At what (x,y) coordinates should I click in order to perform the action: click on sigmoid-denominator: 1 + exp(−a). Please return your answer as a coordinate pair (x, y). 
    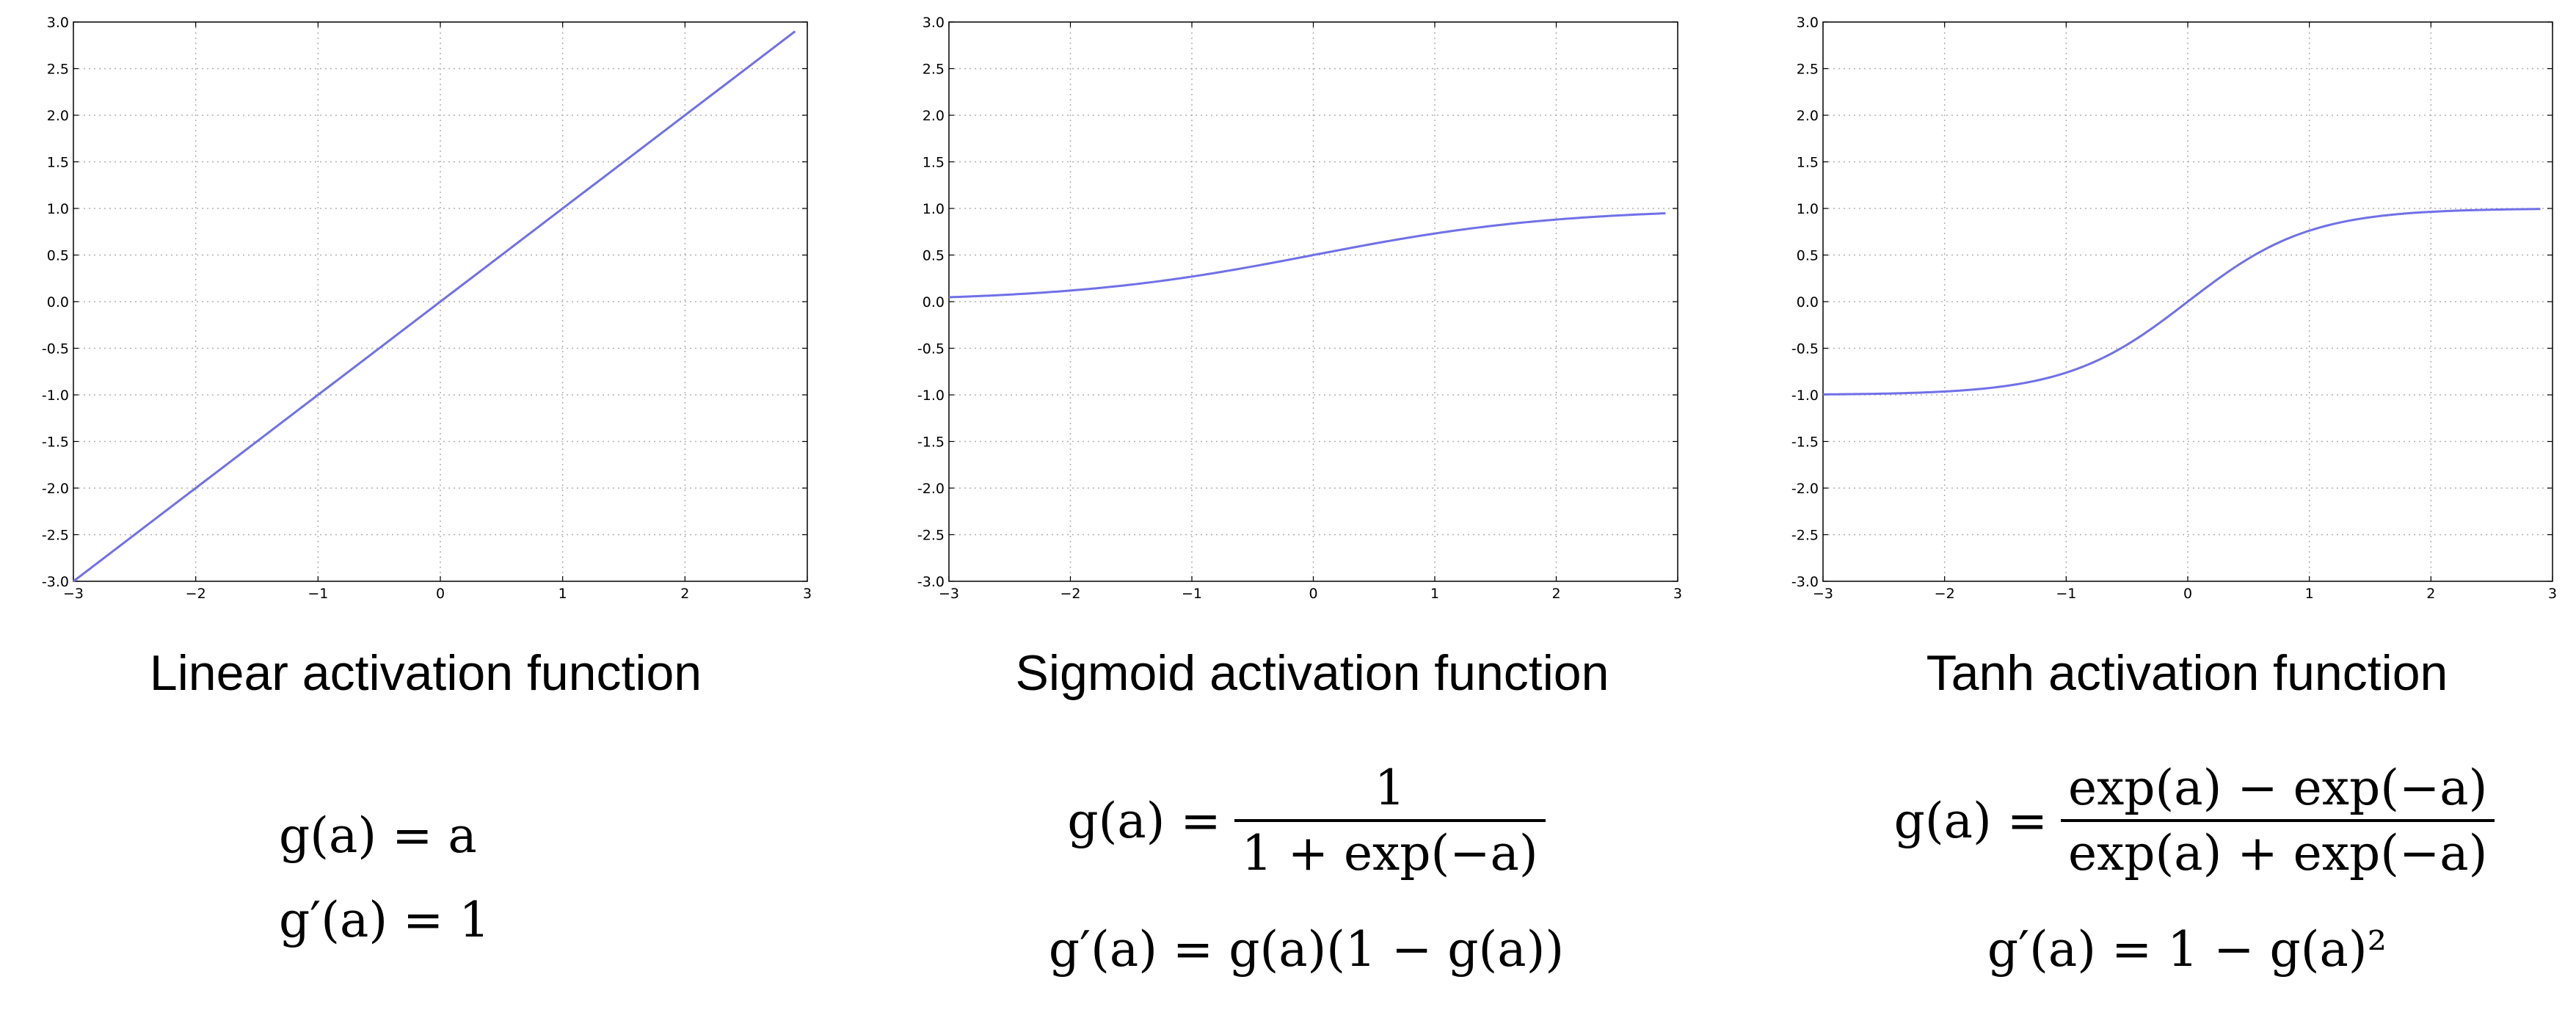
    Looking at the image, I should click on (1389, 853).